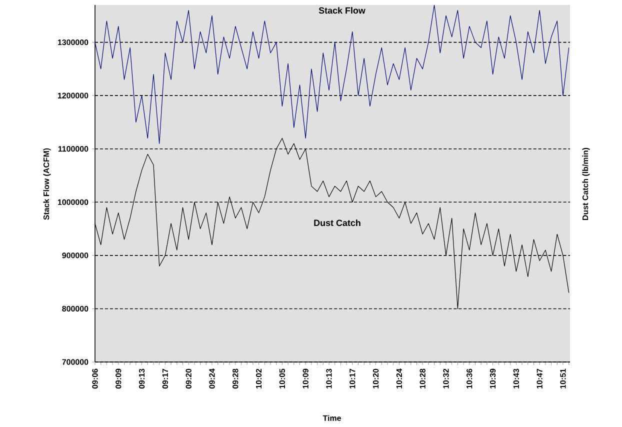 This screenshot has height=427, width=622. I want to click on annotation: Dust Catch, so click(337, 222).